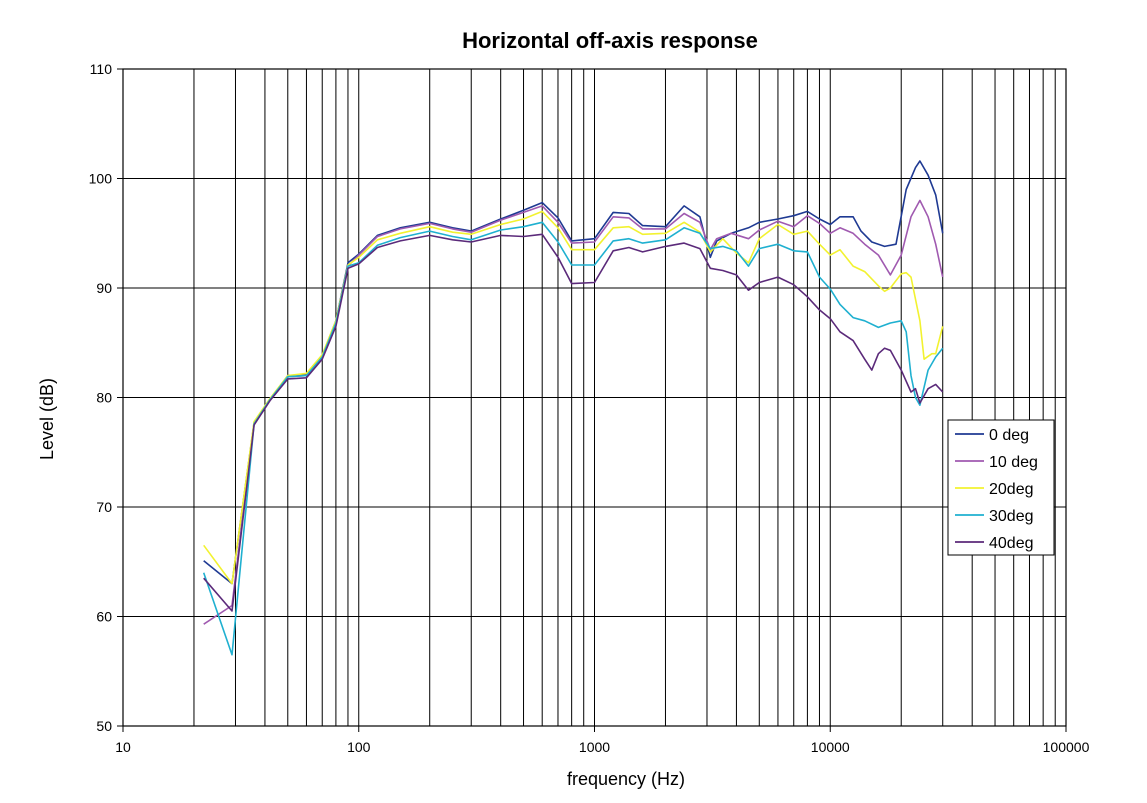 The image size is (1147, 803). What do you see at coordinates (104, 617) in the screenshot?
I see `y-tick-label: 60` at bounding box center [104, 617].